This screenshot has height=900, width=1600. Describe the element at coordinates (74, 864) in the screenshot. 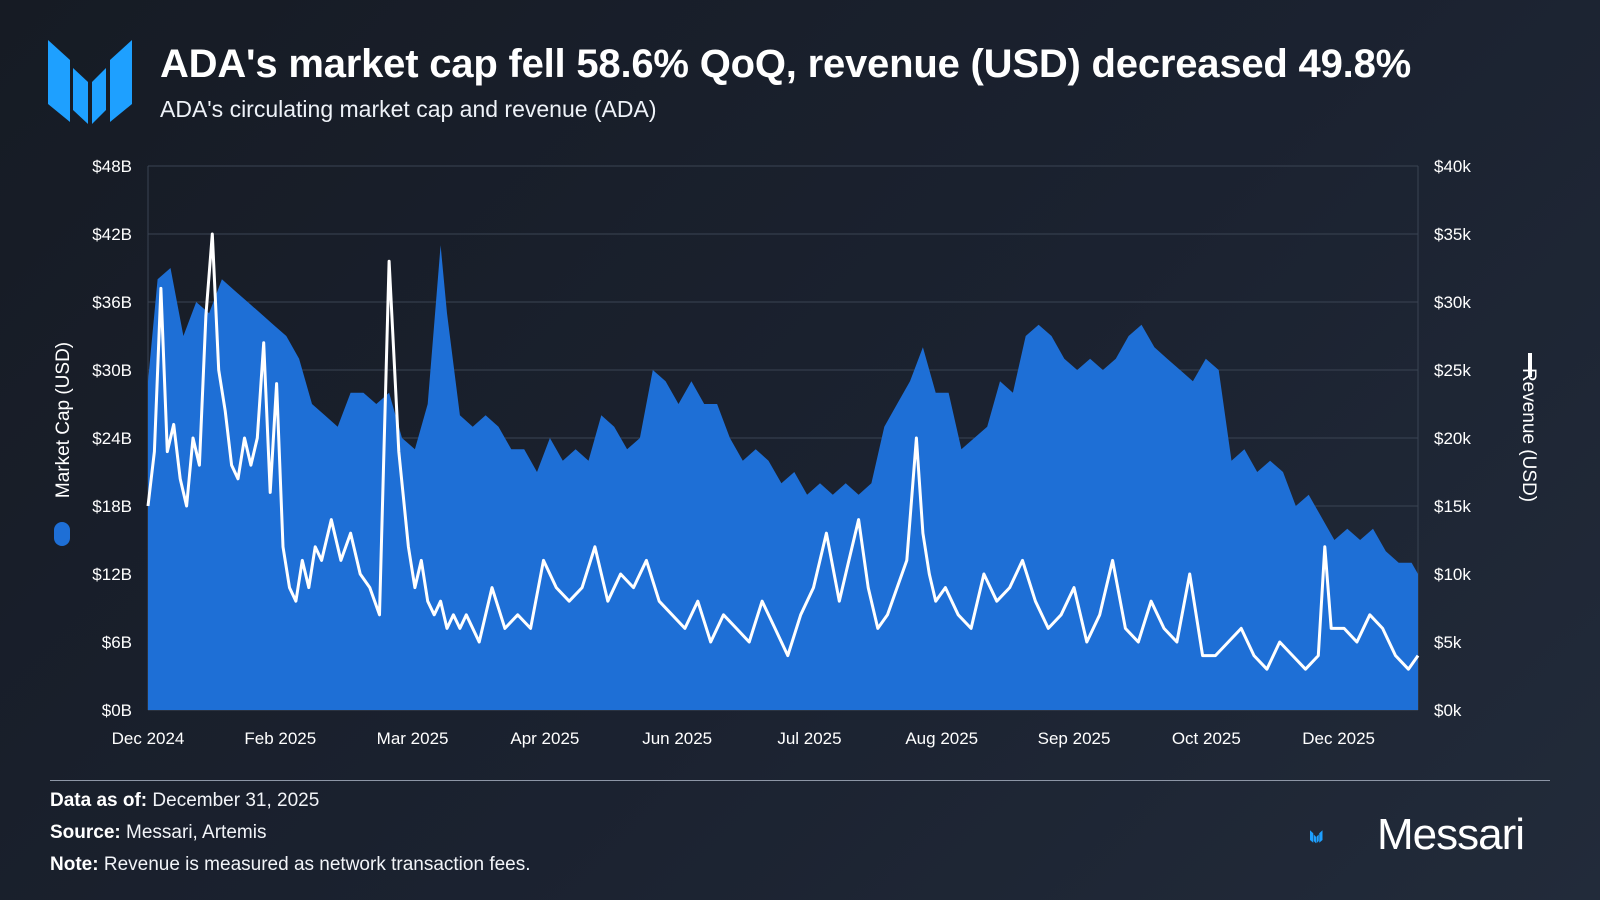

I see `note-label: Note:` at that location.